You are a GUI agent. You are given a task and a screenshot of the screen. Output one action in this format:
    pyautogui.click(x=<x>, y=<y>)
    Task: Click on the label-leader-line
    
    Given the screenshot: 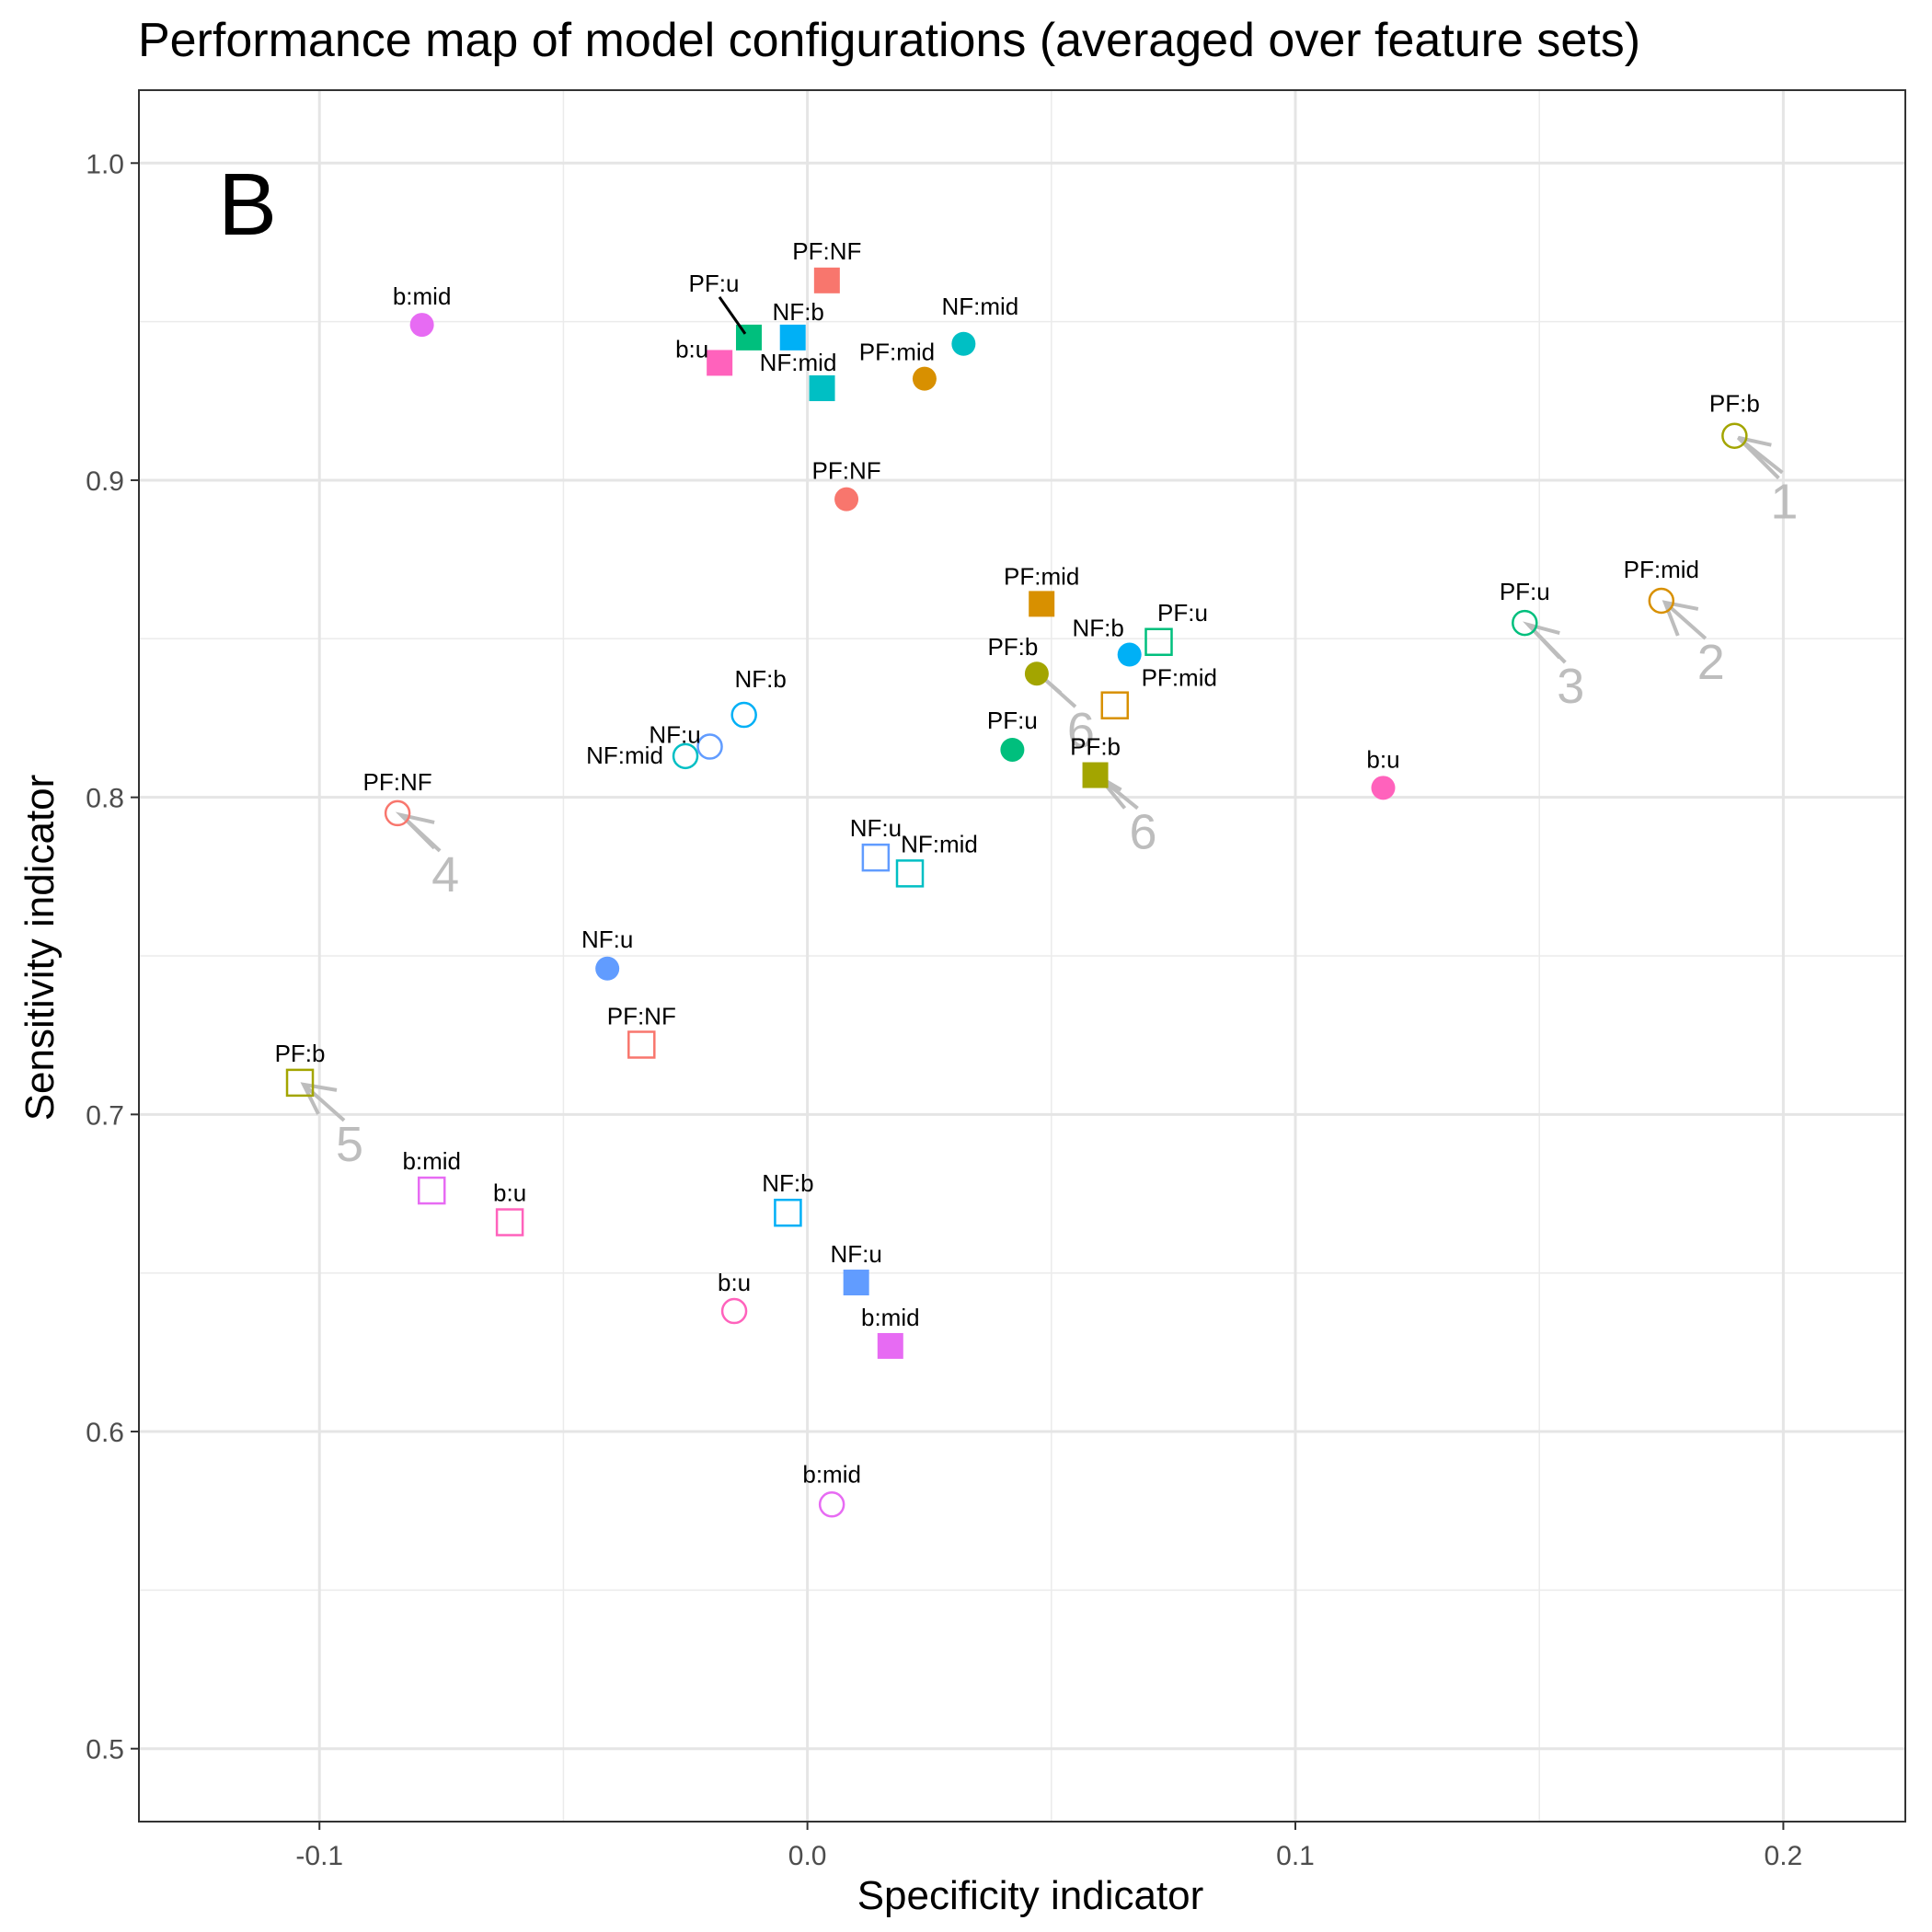 What is the action you would take?
    pyautogui.click(x=732, y=315)
    